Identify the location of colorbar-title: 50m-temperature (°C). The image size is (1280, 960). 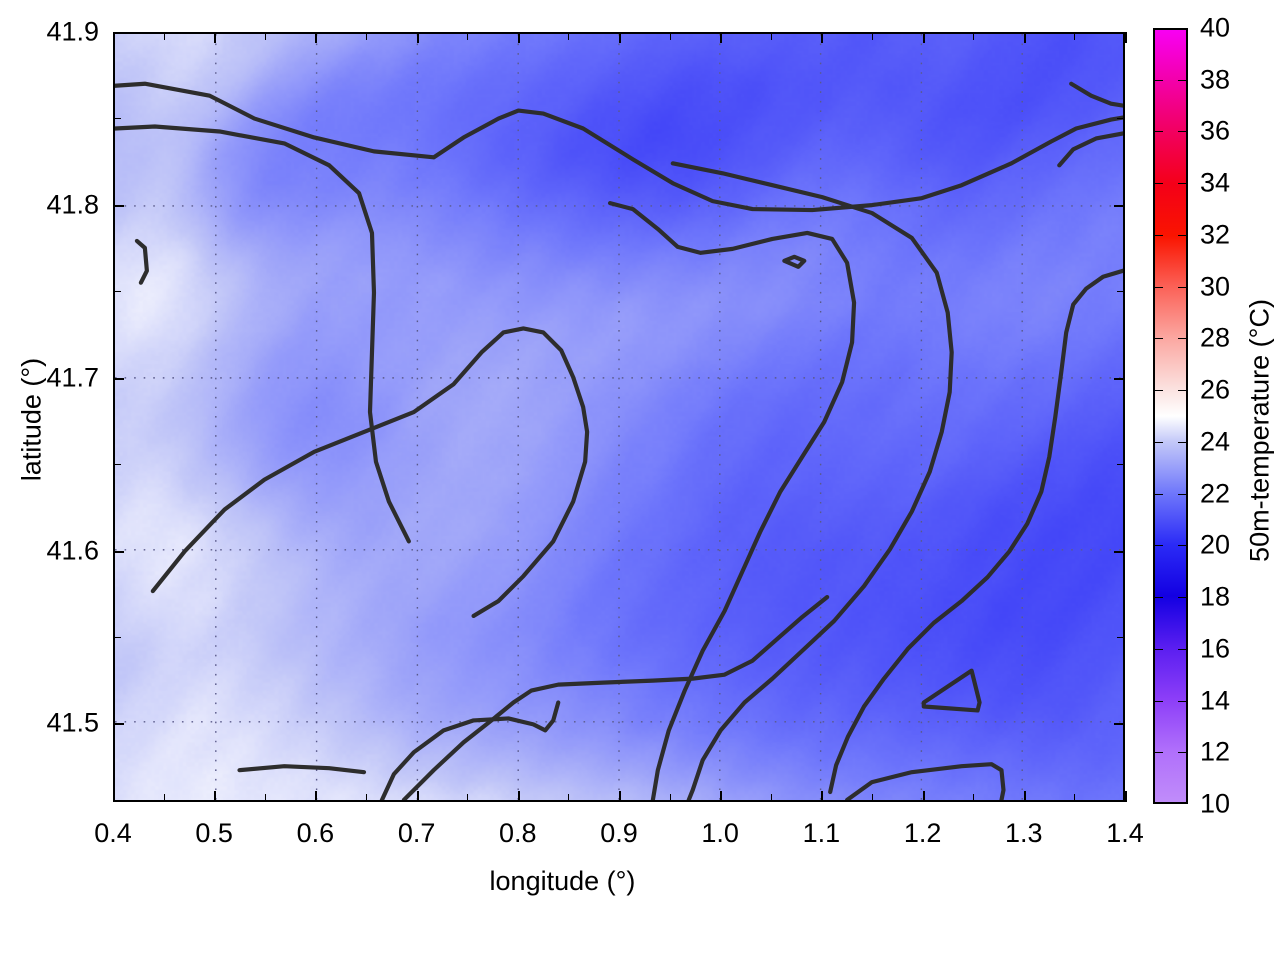
(1259, 430).